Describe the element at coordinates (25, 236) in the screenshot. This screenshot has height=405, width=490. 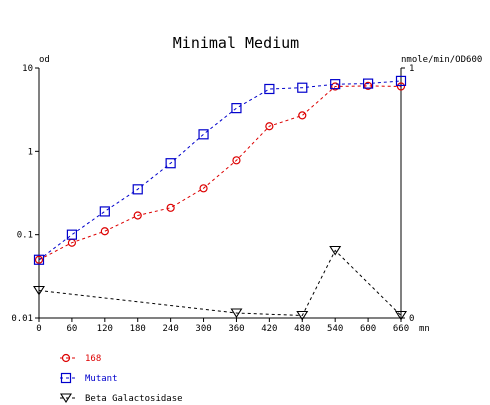
I see `left-tick-label: 0.1` at that location.